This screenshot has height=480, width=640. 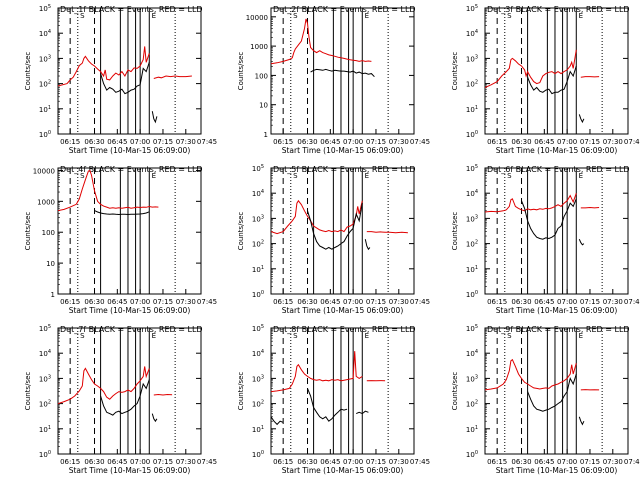 What do you see at coordinates (131, 329) in the screenshot?
I see `panel-title: Det_7f BLACK = Events, RED = LLD` at bounding box center [131, 329].